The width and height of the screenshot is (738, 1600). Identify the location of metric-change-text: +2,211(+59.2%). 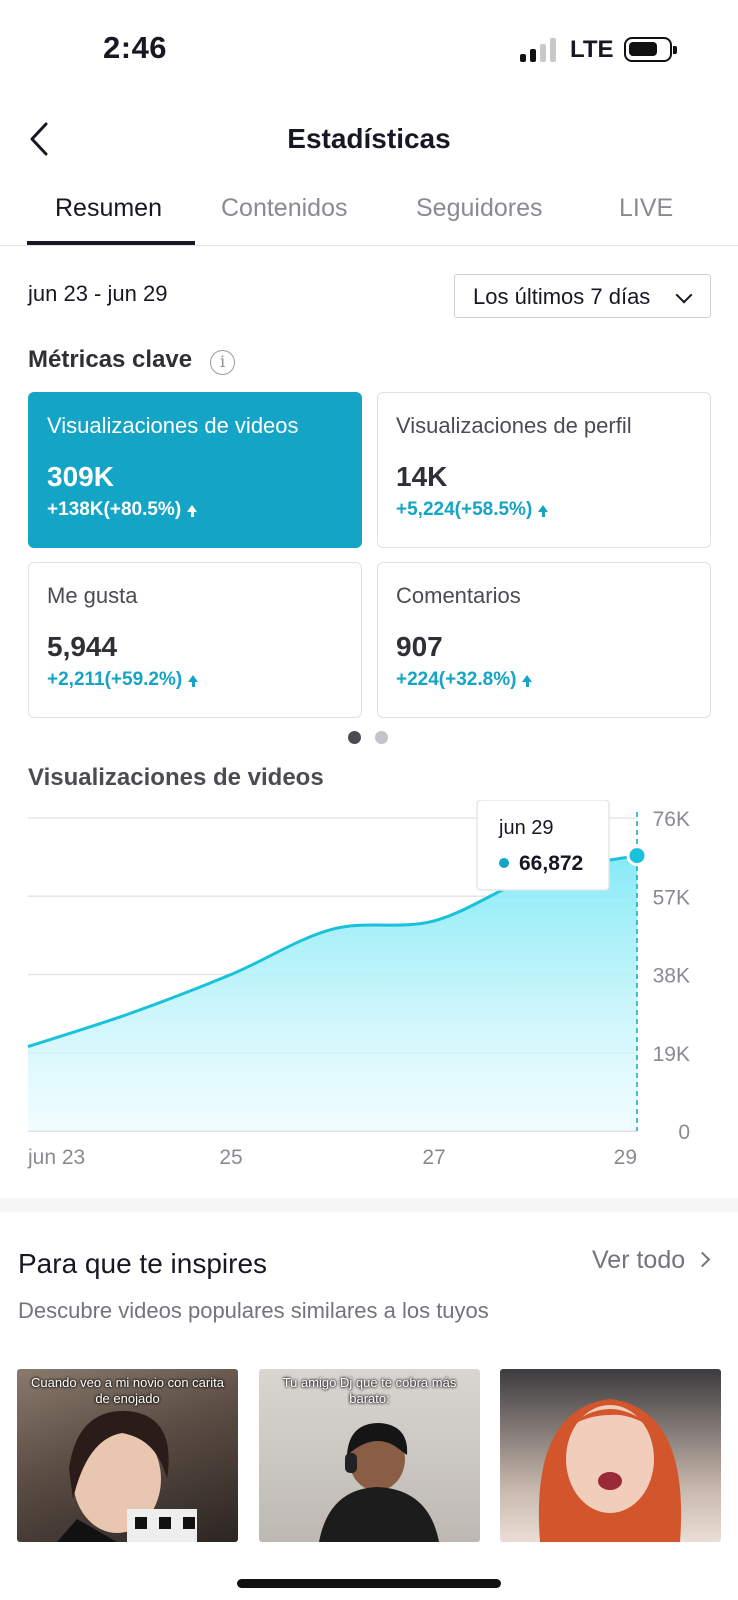
(115, 679).